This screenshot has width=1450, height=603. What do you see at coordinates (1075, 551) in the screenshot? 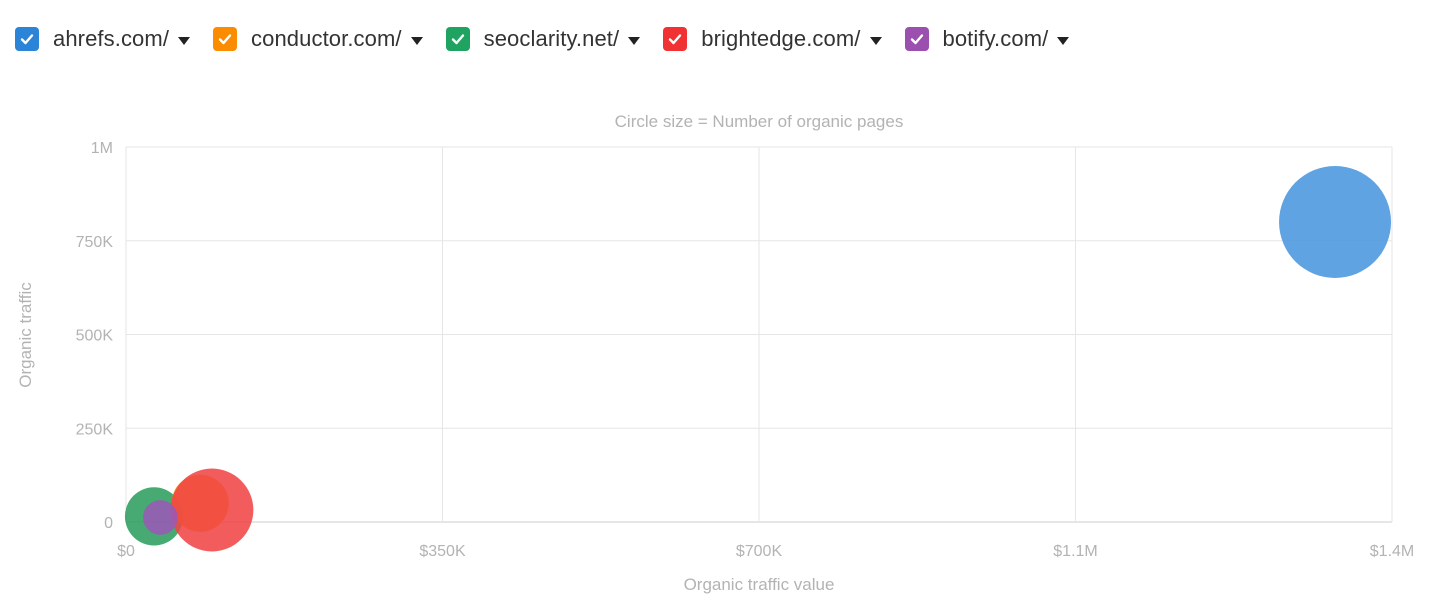
I see `x-tick-label: $1.1M` at bounding box center [1075, 551].